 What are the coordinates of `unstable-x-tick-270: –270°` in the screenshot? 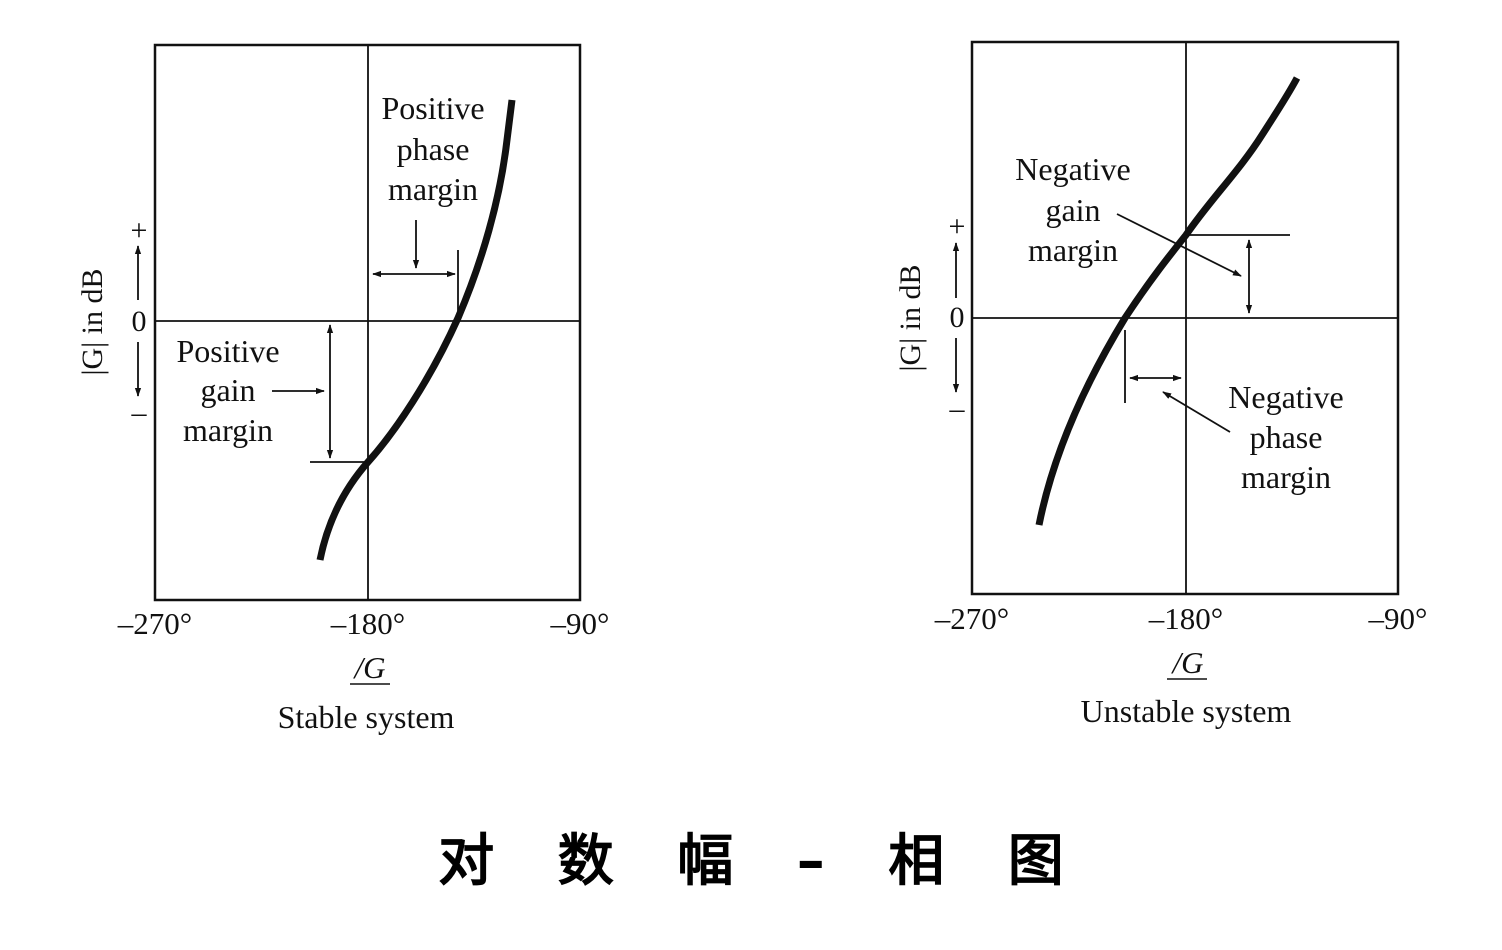 It's located at (971, 618).